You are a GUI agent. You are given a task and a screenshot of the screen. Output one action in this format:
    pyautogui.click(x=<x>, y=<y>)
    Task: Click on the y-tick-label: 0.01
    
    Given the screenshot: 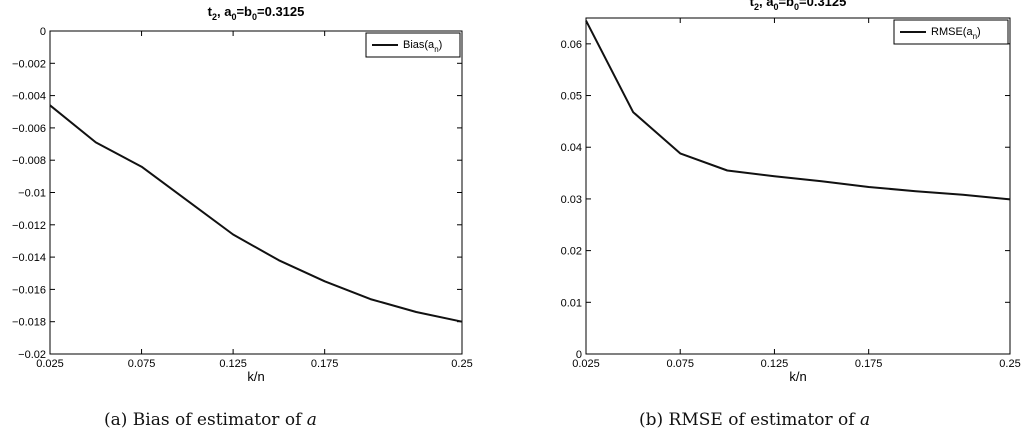 What is the action you would take?
    pyautogui.click(x=571, y=303)
    